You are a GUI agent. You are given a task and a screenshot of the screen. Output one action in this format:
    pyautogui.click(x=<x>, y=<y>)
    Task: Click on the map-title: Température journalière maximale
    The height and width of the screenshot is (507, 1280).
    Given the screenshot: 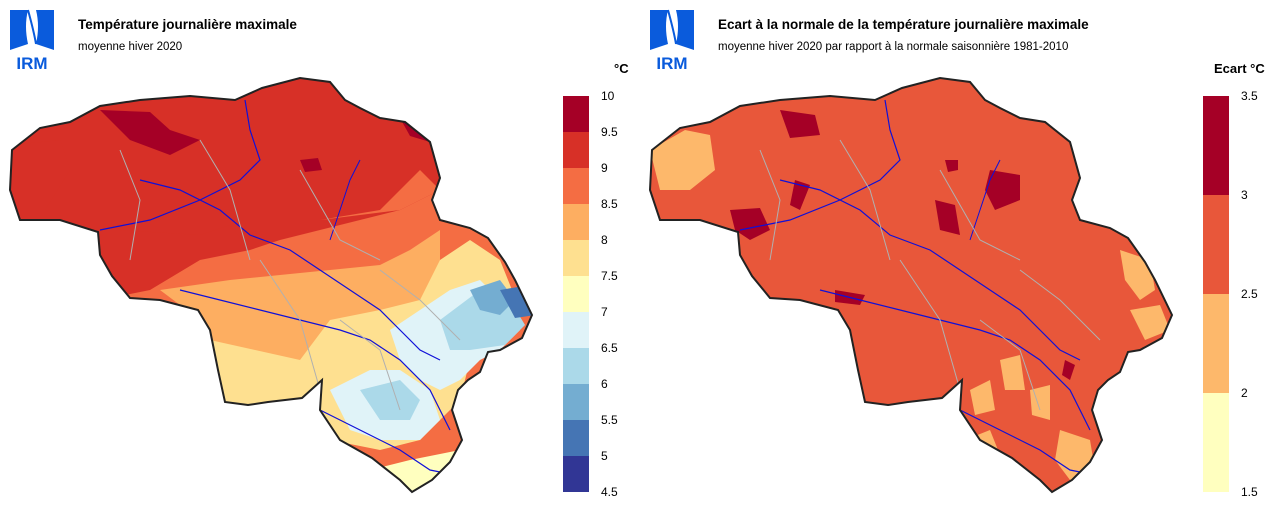 What is the action you would take?
    pyautogui.click(x=187, y=24)
    